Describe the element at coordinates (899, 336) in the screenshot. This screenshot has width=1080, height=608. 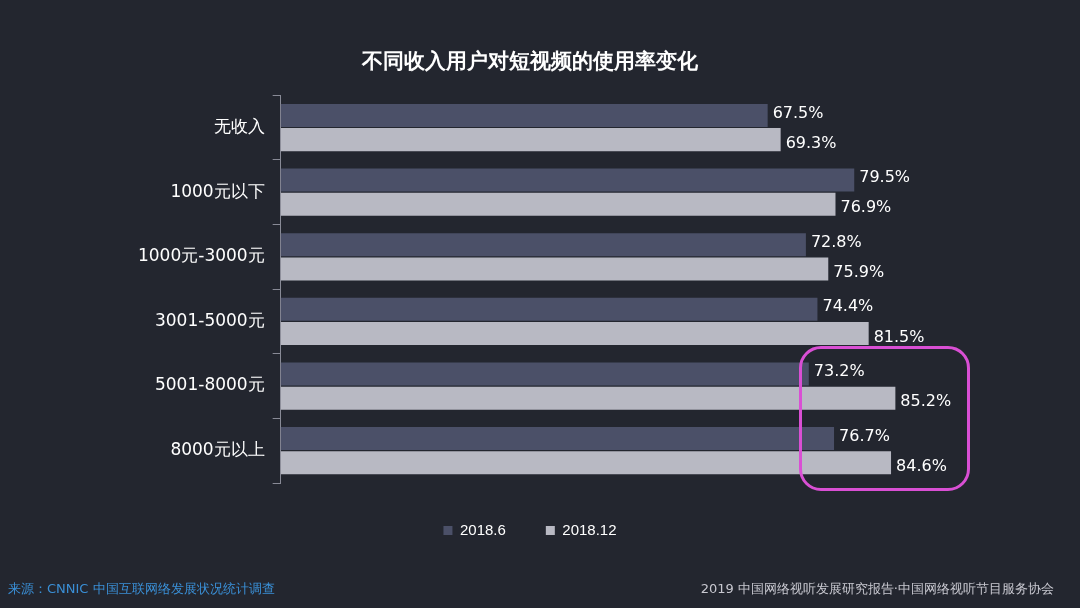
I see `data-label: 81.5%` at that location.